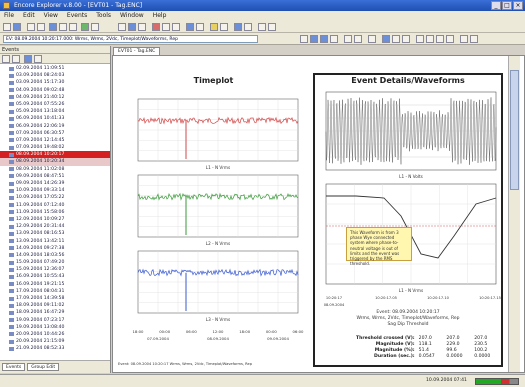  Describe the element at coordinates (55, 126) in the screenshot. I see `event-list-item: 06.09.2004 22:06:19` at that location.